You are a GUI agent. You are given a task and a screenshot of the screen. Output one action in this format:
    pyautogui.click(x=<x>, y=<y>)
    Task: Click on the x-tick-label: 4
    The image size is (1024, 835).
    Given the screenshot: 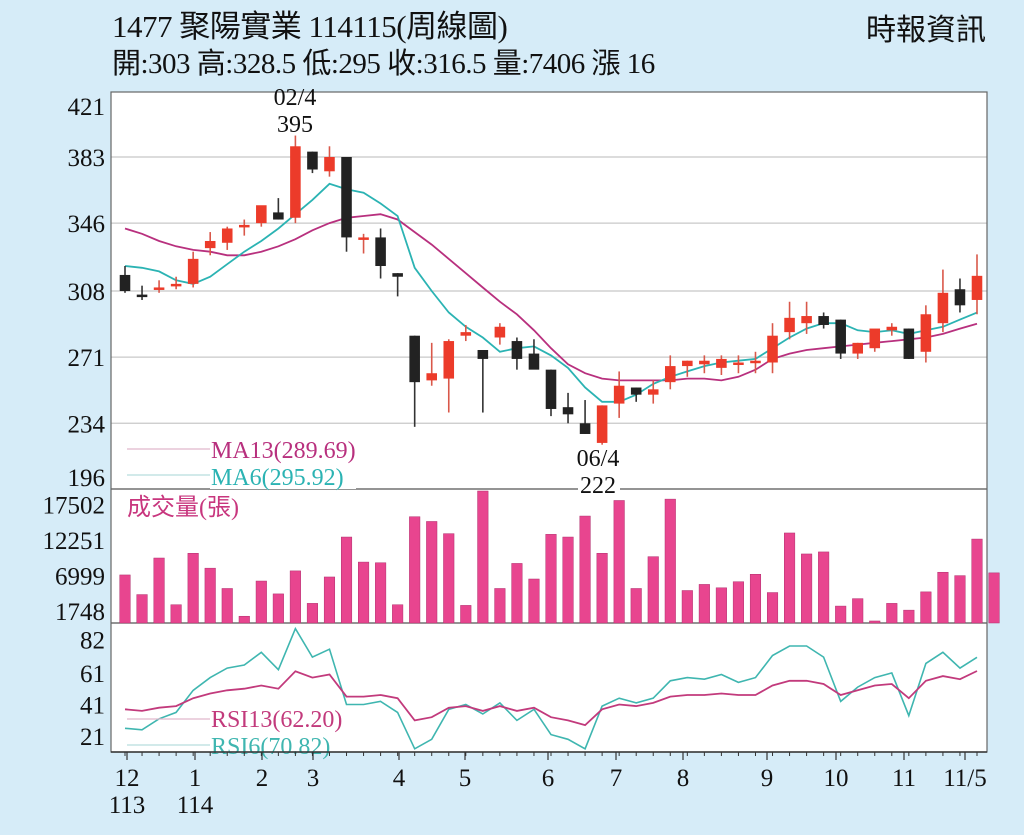 What is the action you would take?
    pyautogui.click(x=399, y=778)
    